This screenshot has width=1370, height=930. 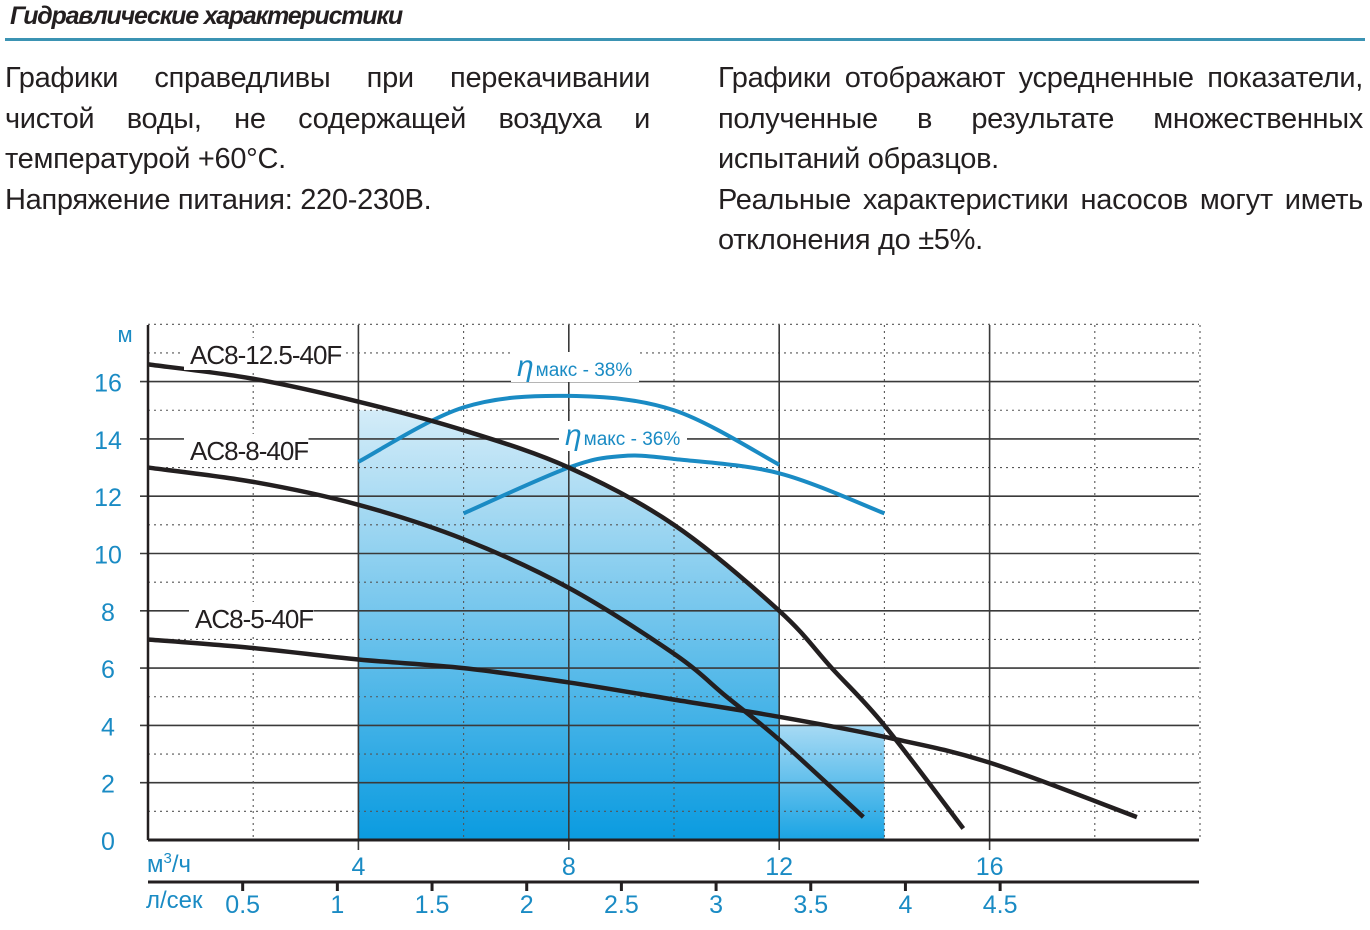 I want to click on series-label-ac8-12.5-40f: AC8-12.5-40F, so click(x=265, y=355).